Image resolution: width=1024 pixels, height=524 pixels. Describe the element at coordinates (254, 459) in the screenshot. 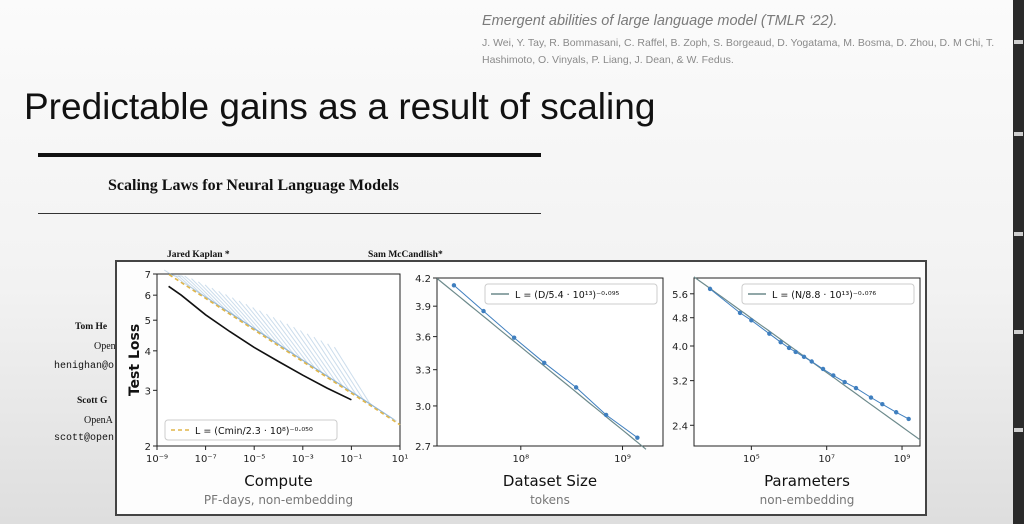

I see `x-tick-label: 10⁻⁵` at that location.